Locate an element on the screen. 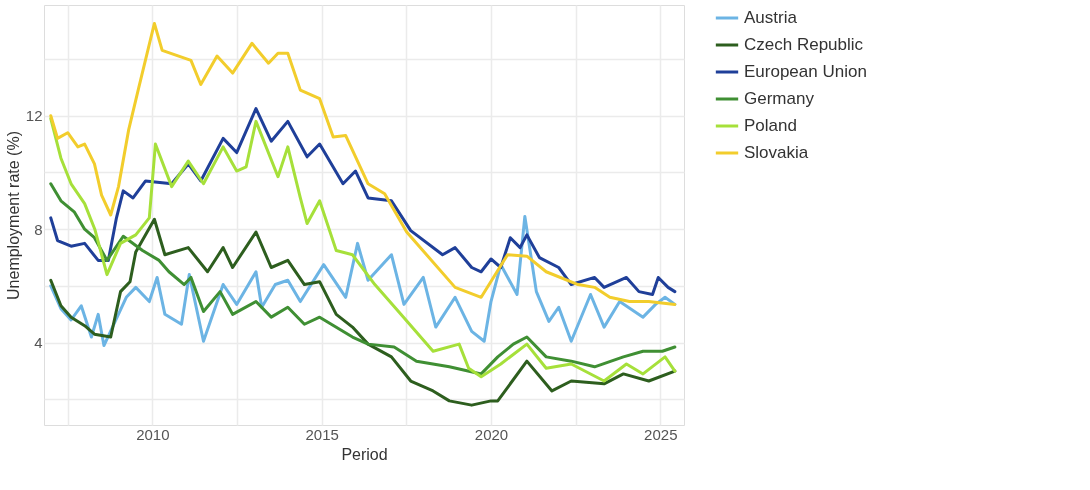  legend-label: Germany is located at coordinates (779, 98).